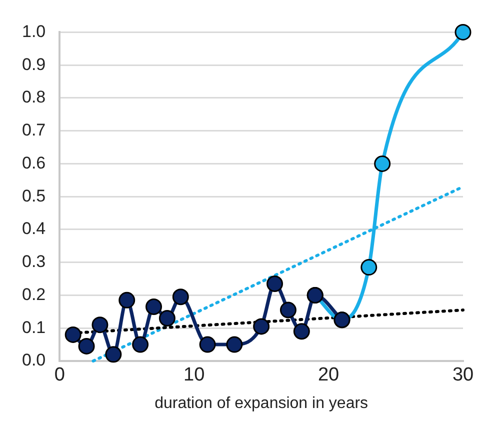 This screenshot has width=487, height=425. I want to click on y-tick-label: 0.1, so click(34, 327).